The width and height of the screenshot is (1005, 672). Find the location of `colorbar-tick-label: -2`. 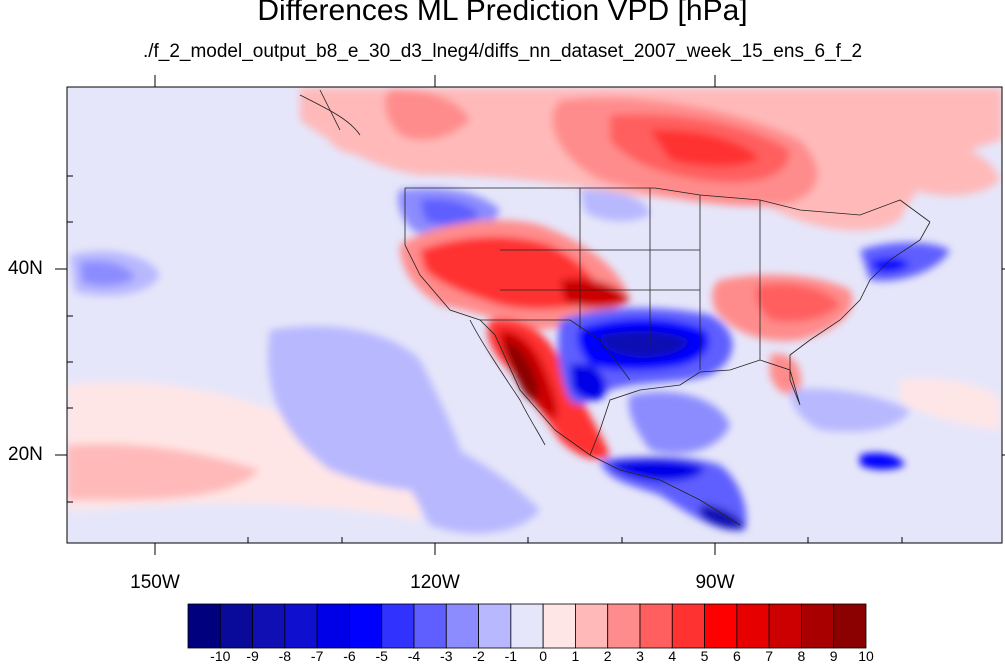

colorbar-tick-label: -2 is located at coordinates (478, 656).